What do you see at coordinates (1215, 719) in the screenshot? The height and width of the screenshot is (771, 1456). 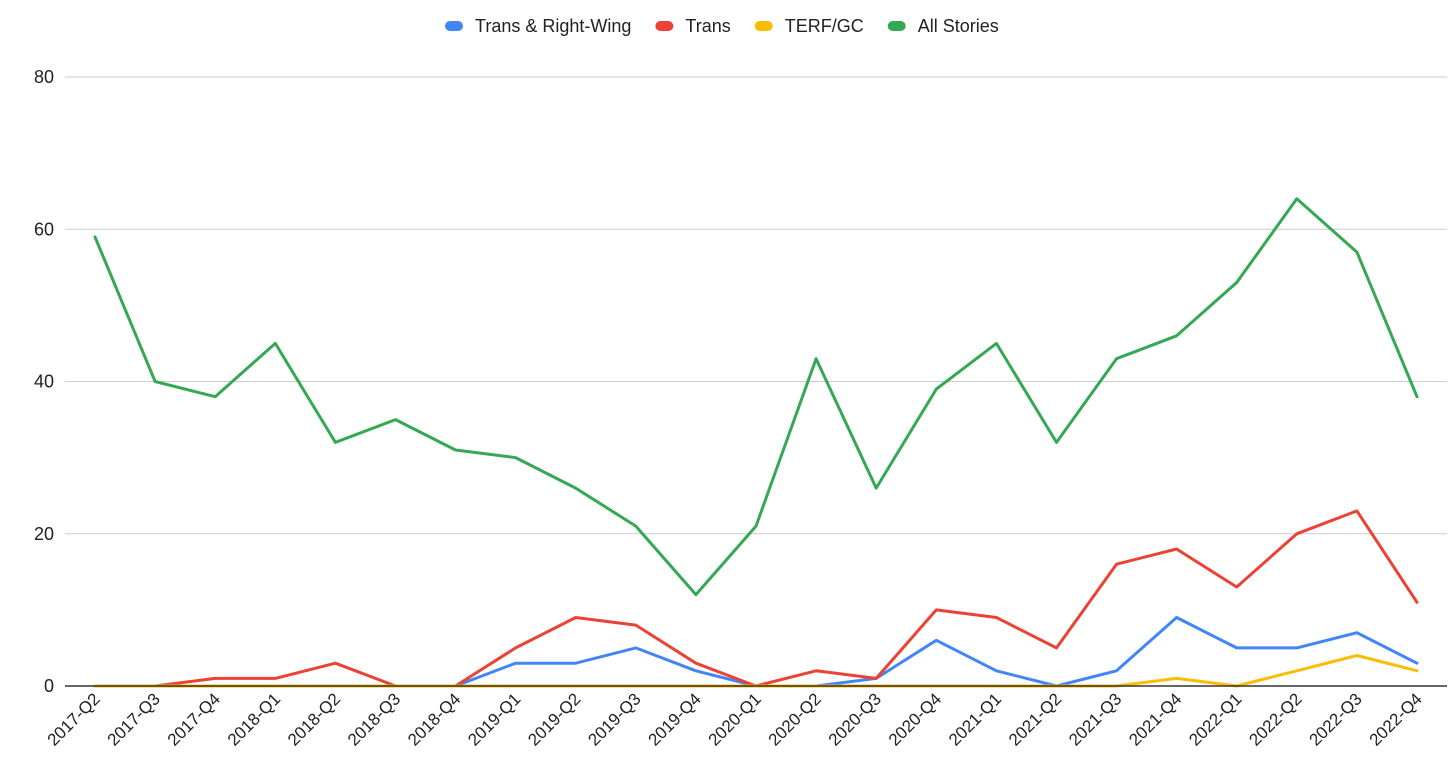 I see `x-tick-label: 2022-Q1` at bounding box center [1215, 719].